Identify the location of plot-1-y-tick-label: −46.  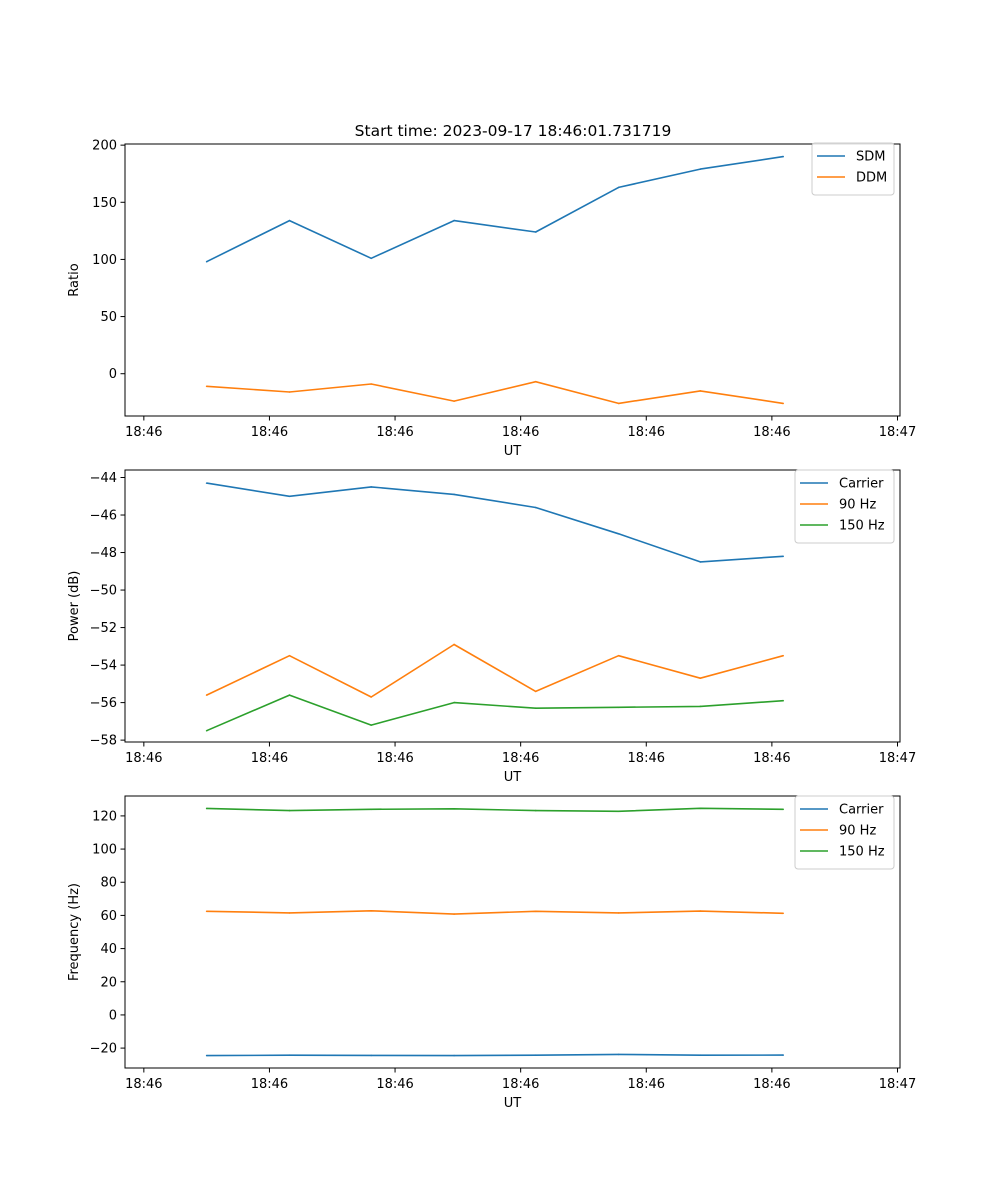
(103, 516).